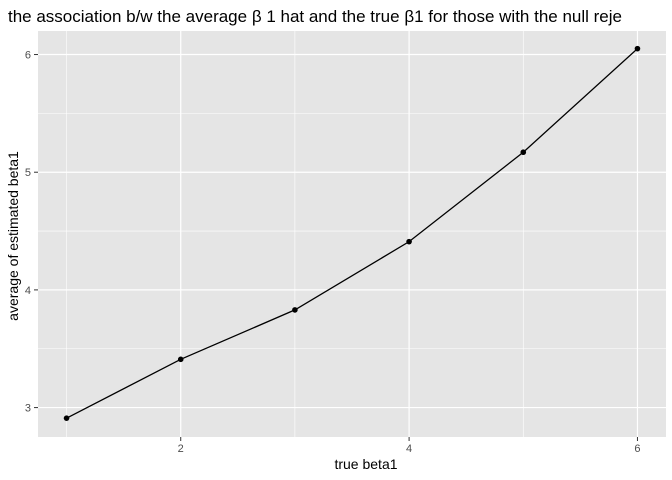 This screenshot has height=480, width=672. Describe the element at coordinates (28, 409) in the screenshot. I see `y-tick-label: 3` at that location.